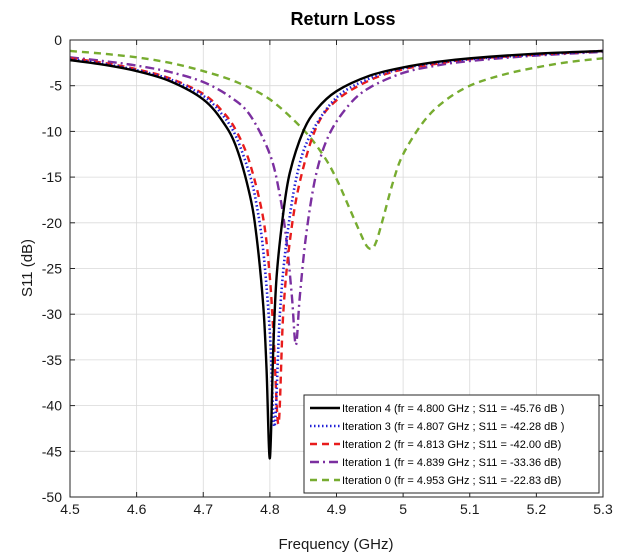 This screenshot has width=627, height=556. What do you see at coordinates (537, 509) in the screenshot?
I see `x-tick-label: 5.2` at bounding box center [537, 509].